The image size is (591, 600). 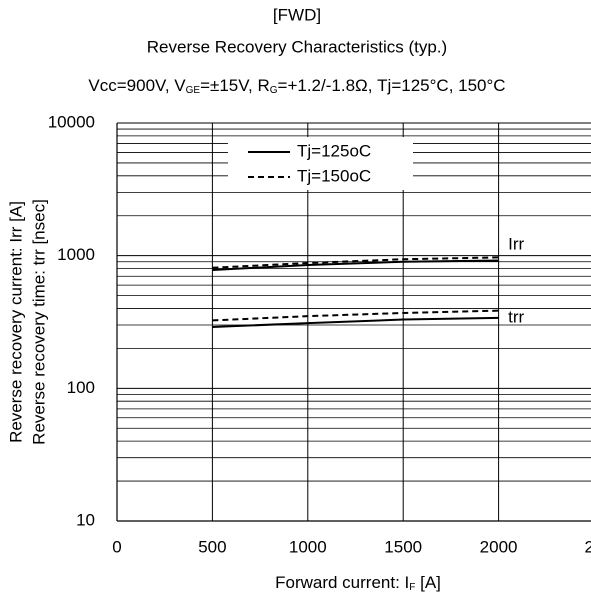 I want to click on annotation: trr, so click(x=516, y=316).